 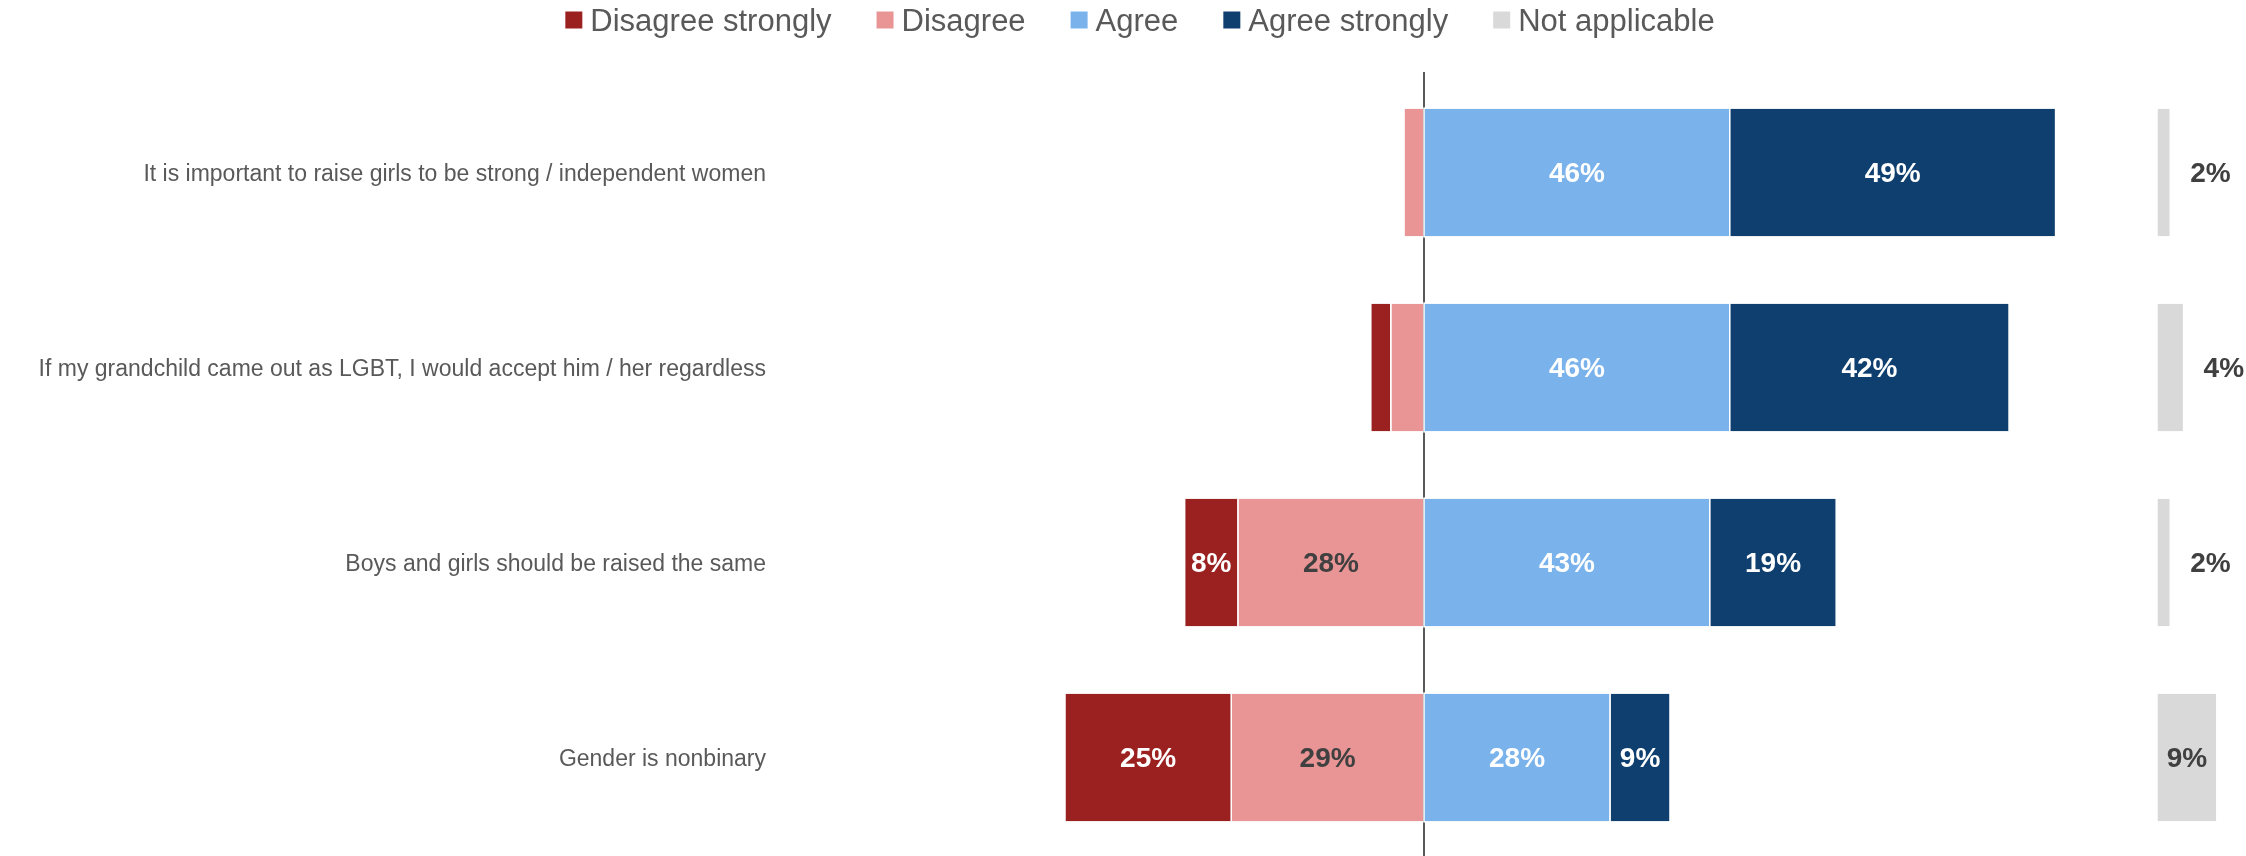 What do you see at coordinates (555, 562) in the screenshot?
I see `y-tick-label: Boys and girls should be raised the same` at bounding box center [555, 562].